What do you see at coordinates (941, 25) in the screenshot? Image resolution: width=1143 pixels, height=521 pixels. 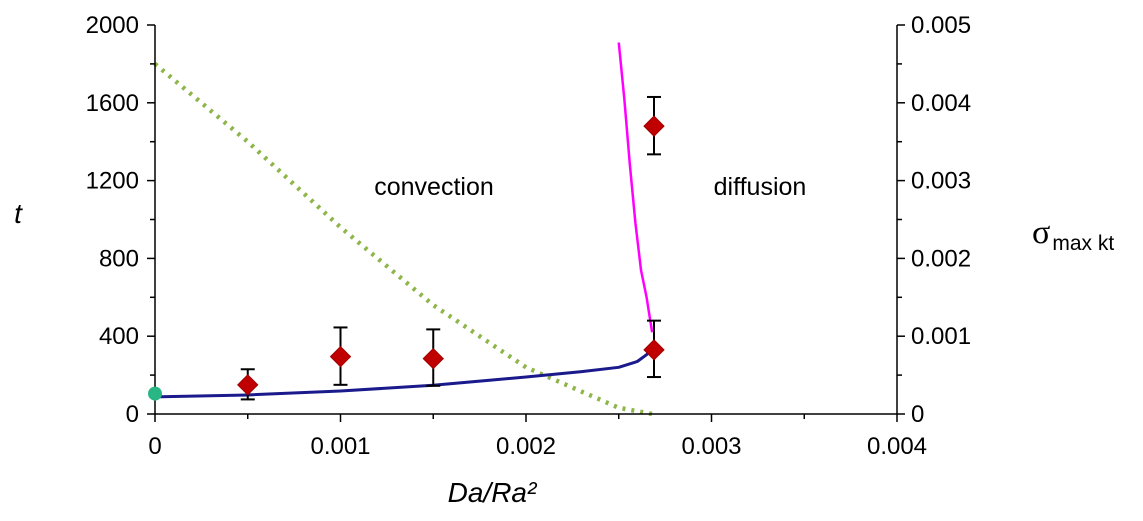 I see `y2-tick-label: 0.005` at bounding box center [941, 25].